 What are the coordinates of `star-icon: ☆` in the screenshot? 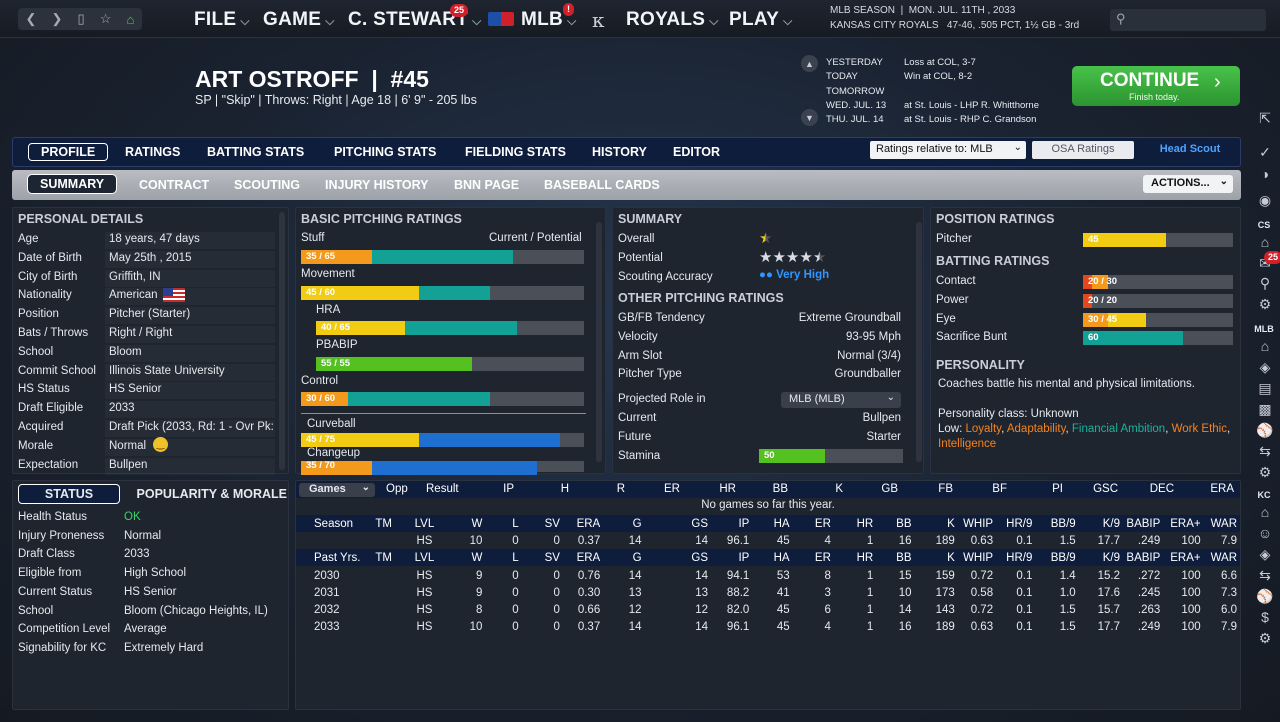 It's located at (105, 18).